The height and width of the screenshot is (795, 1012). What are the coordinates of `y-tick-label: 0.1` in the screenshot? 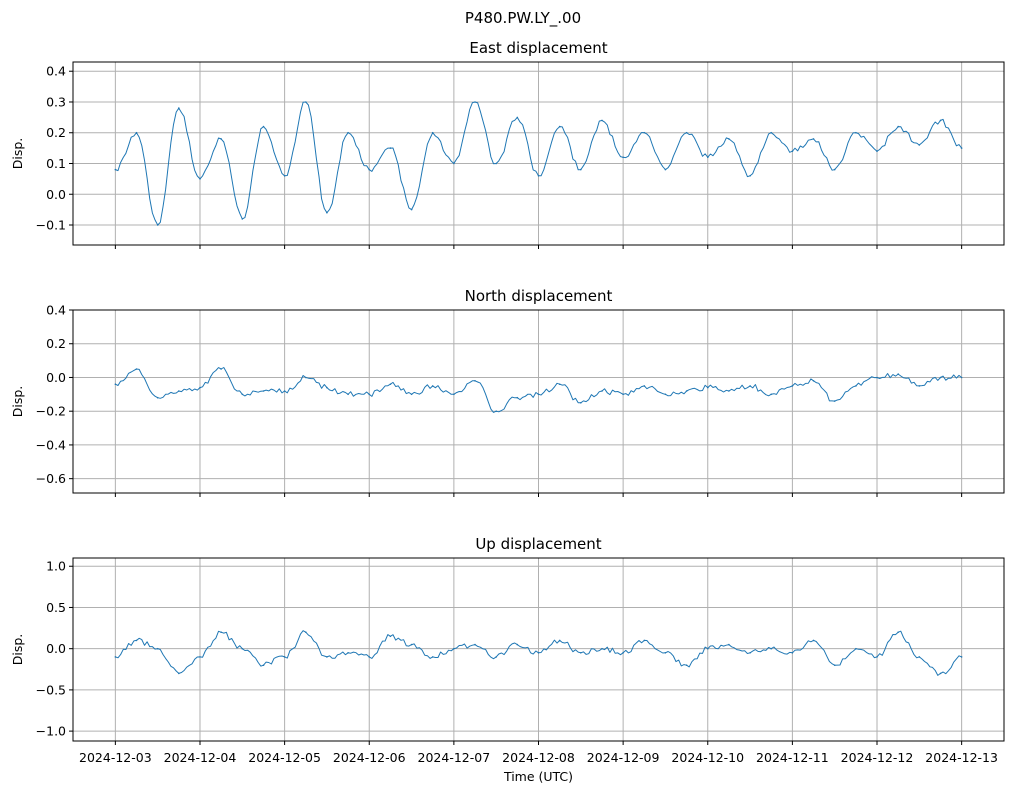 It's located at (56, 163).